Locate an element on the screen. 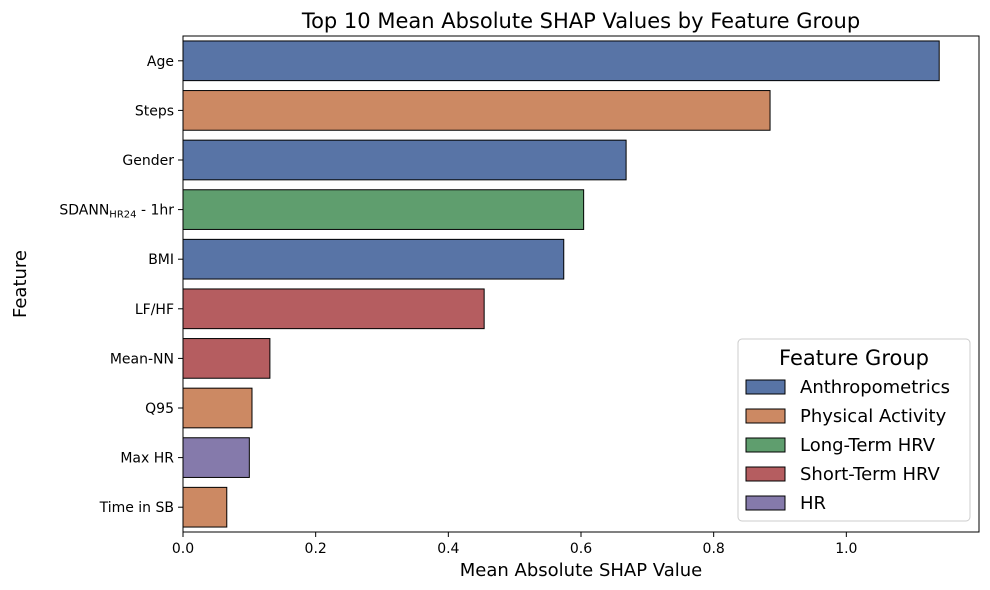  bar-gender is located at coordinates (404, 160).